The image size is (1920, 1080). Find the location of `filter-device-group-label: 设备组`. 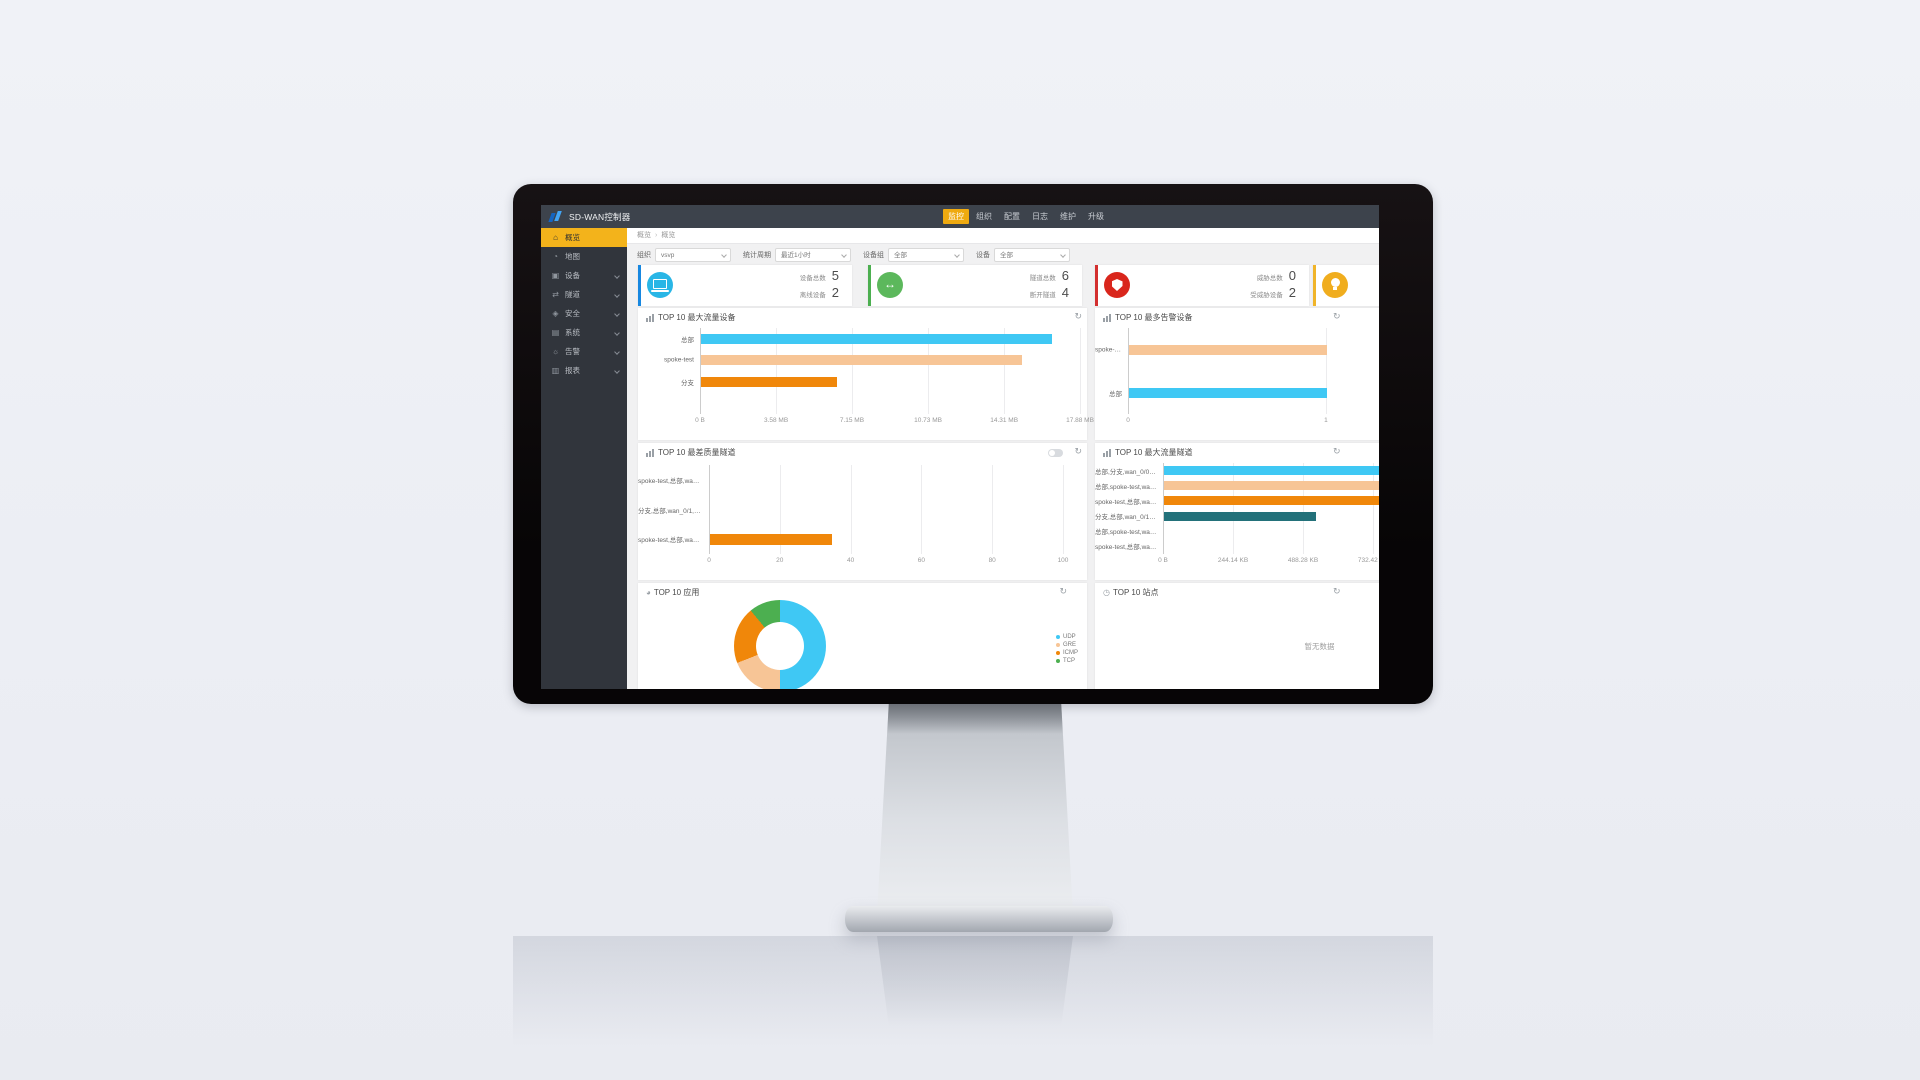

filter-device-group-label: 设备组 is located at coordinates (873, 255).